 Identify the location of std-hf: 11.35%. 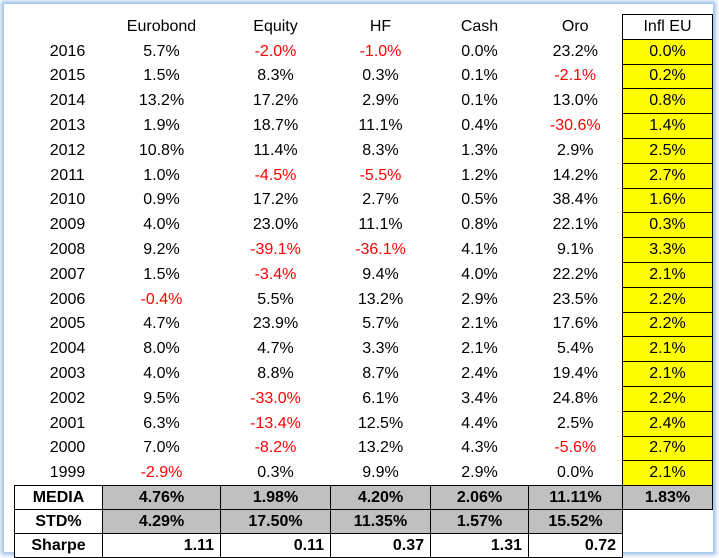
(380, 522).